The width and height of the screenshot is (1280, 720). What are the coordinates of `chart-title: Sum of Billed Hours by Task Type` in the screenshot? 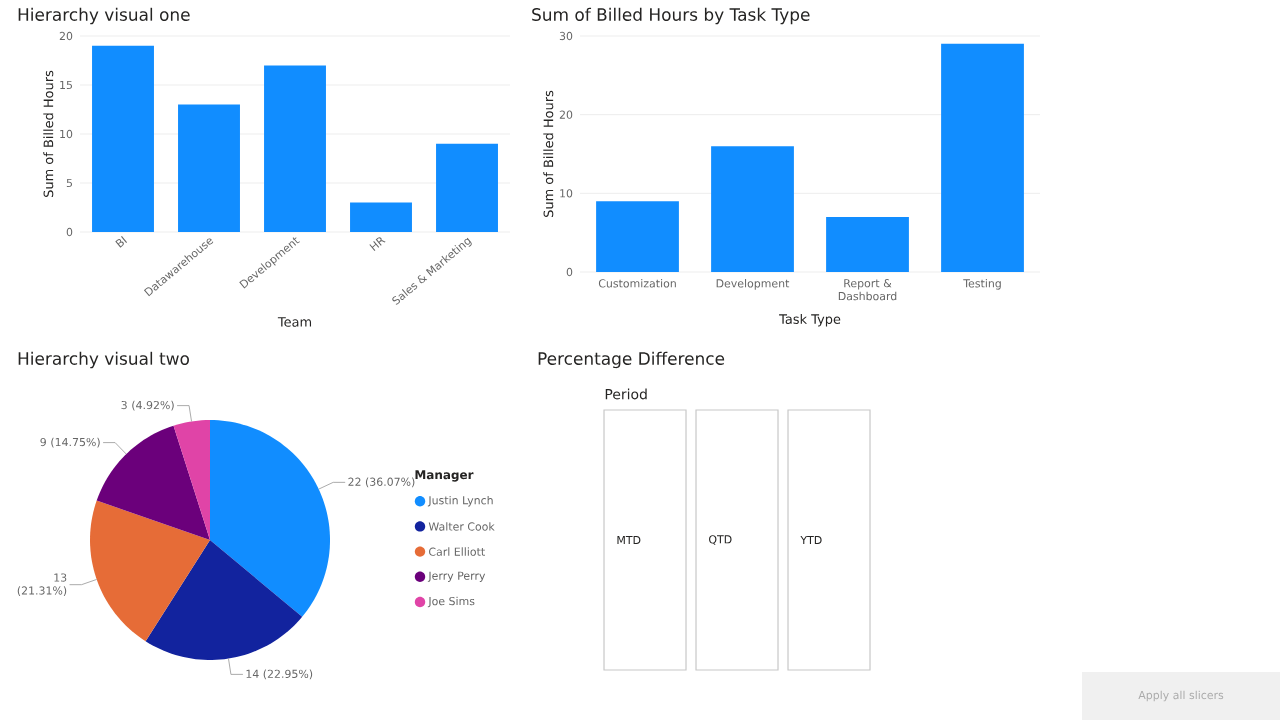 It's located at (671, 16).